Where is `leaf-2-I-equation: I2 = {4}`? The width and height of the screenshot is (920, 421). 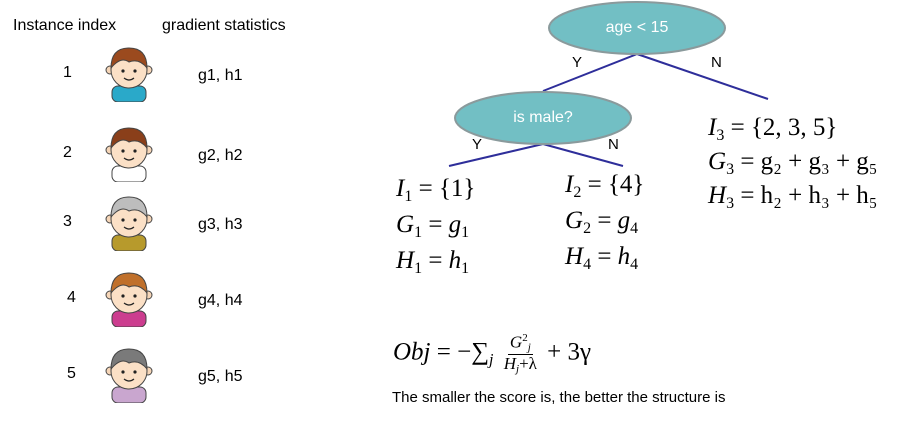
leaf-2-I-equation: I2 = {4} is located at coordinates (605, 186).